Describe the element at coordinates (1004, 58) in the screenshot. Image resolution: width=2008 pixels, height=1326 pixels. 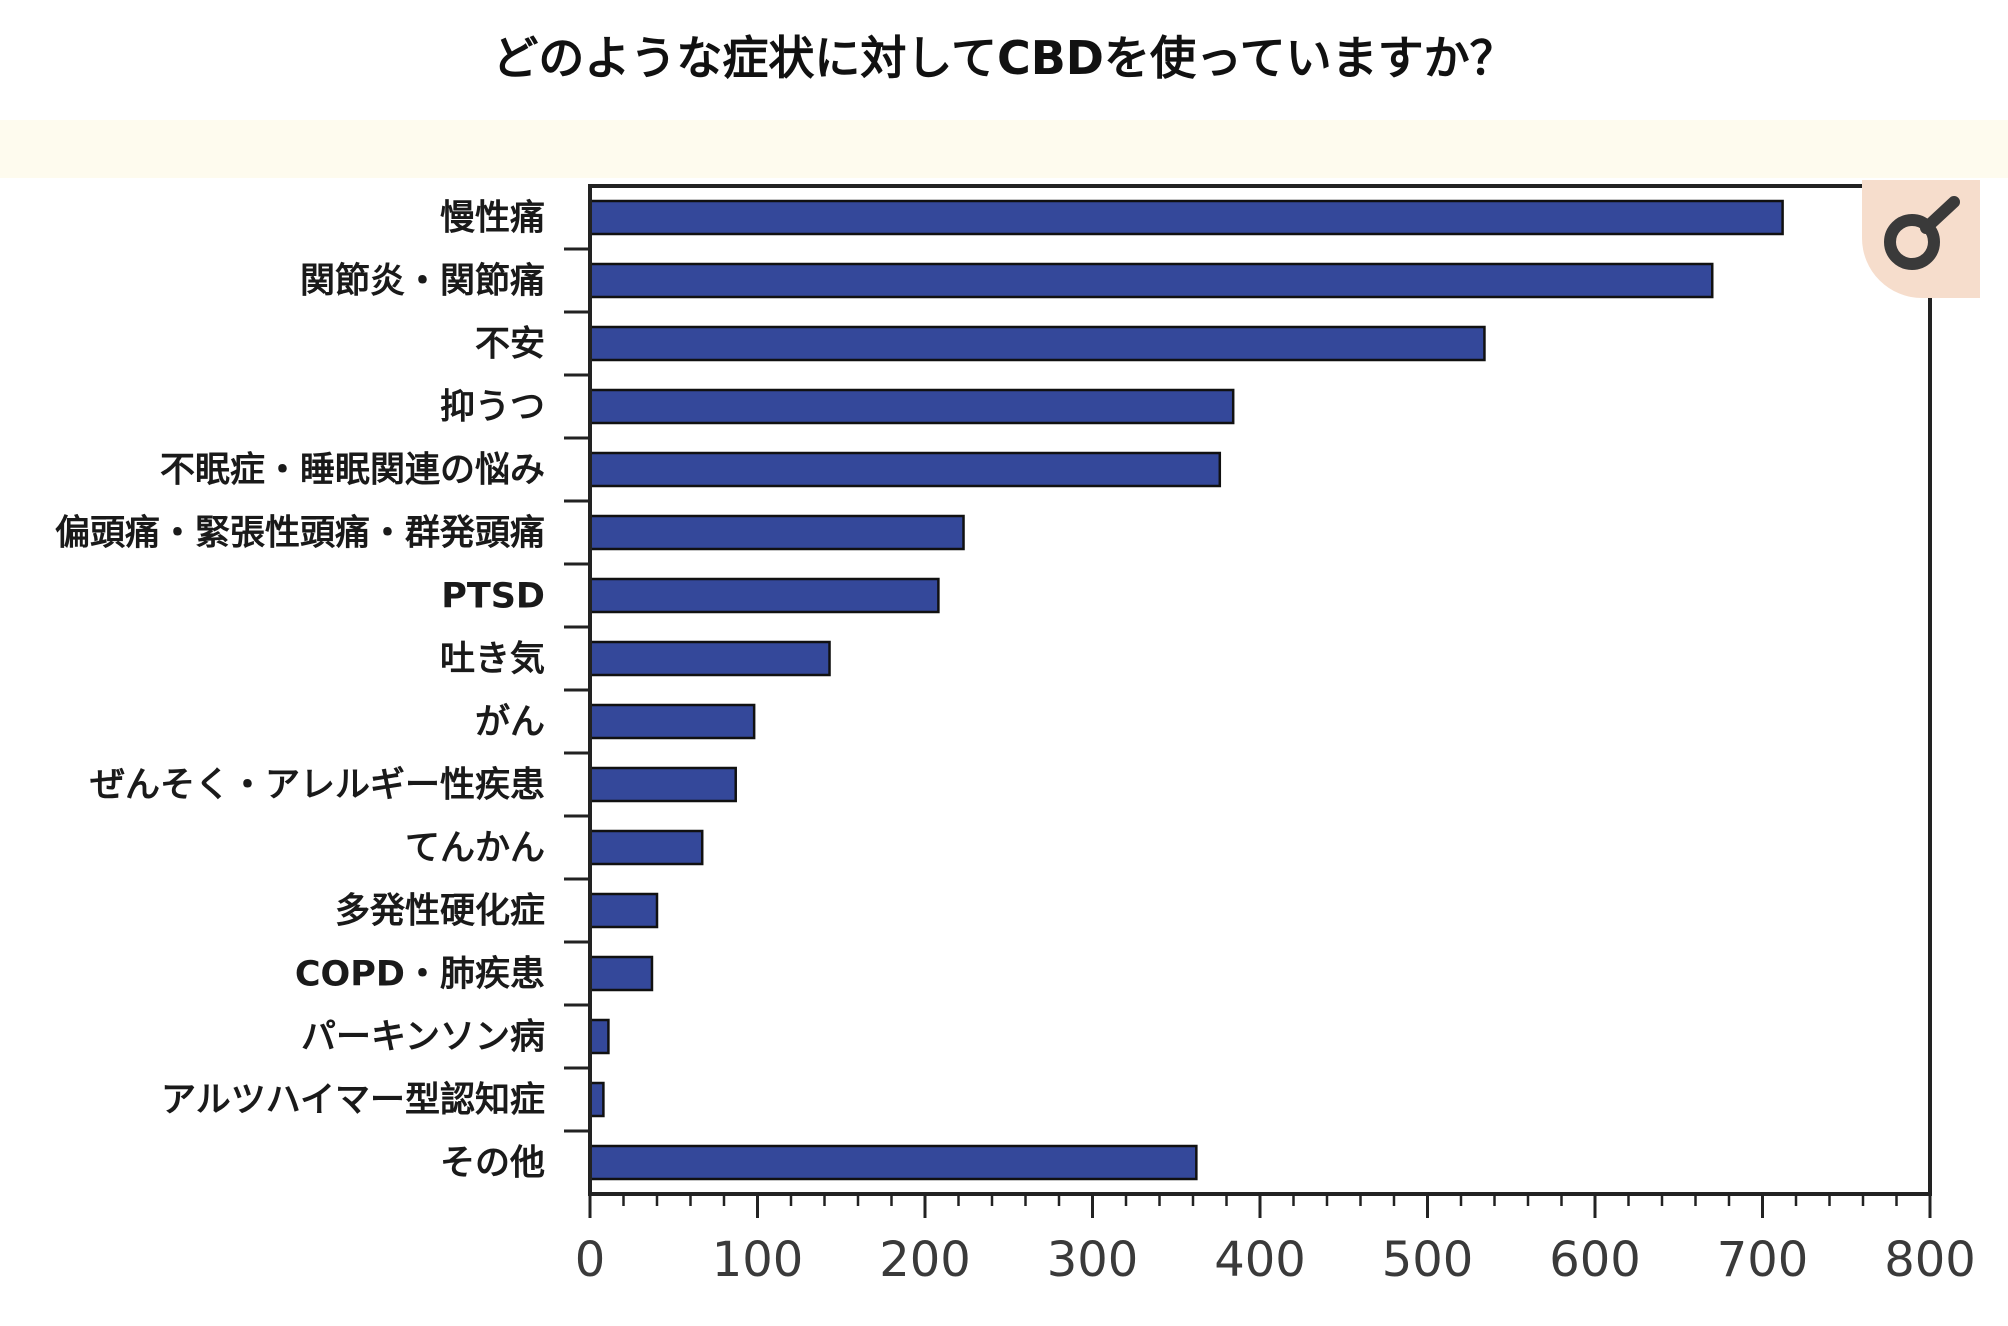
I see `chart-title: どのような症状に対してCBDを使っていますか？` at that location.